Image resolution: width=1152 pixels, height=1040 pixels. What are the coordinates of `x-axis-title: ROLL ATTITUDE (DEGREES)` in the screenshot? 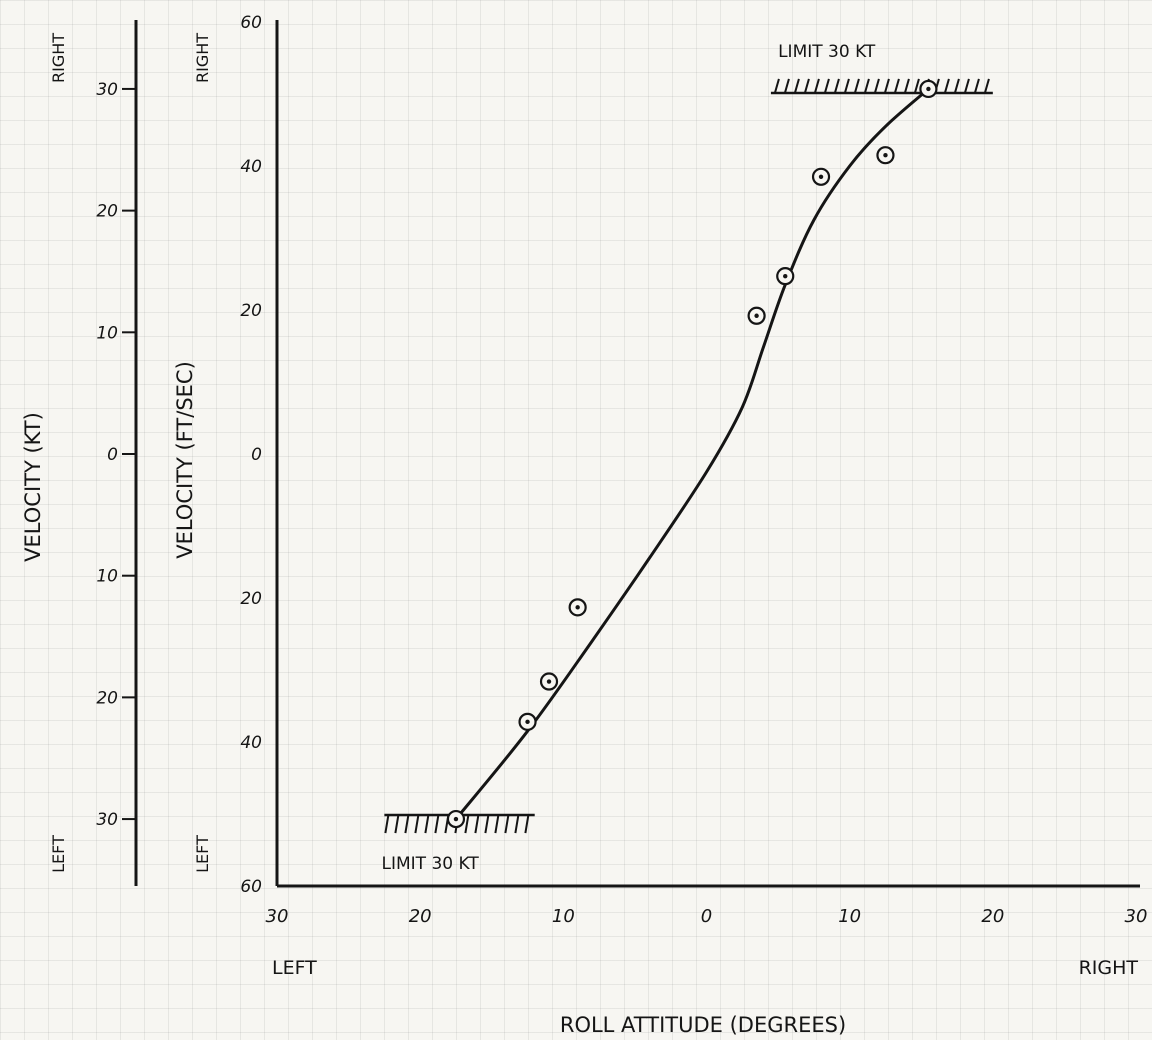 It's located at (703, 1025).